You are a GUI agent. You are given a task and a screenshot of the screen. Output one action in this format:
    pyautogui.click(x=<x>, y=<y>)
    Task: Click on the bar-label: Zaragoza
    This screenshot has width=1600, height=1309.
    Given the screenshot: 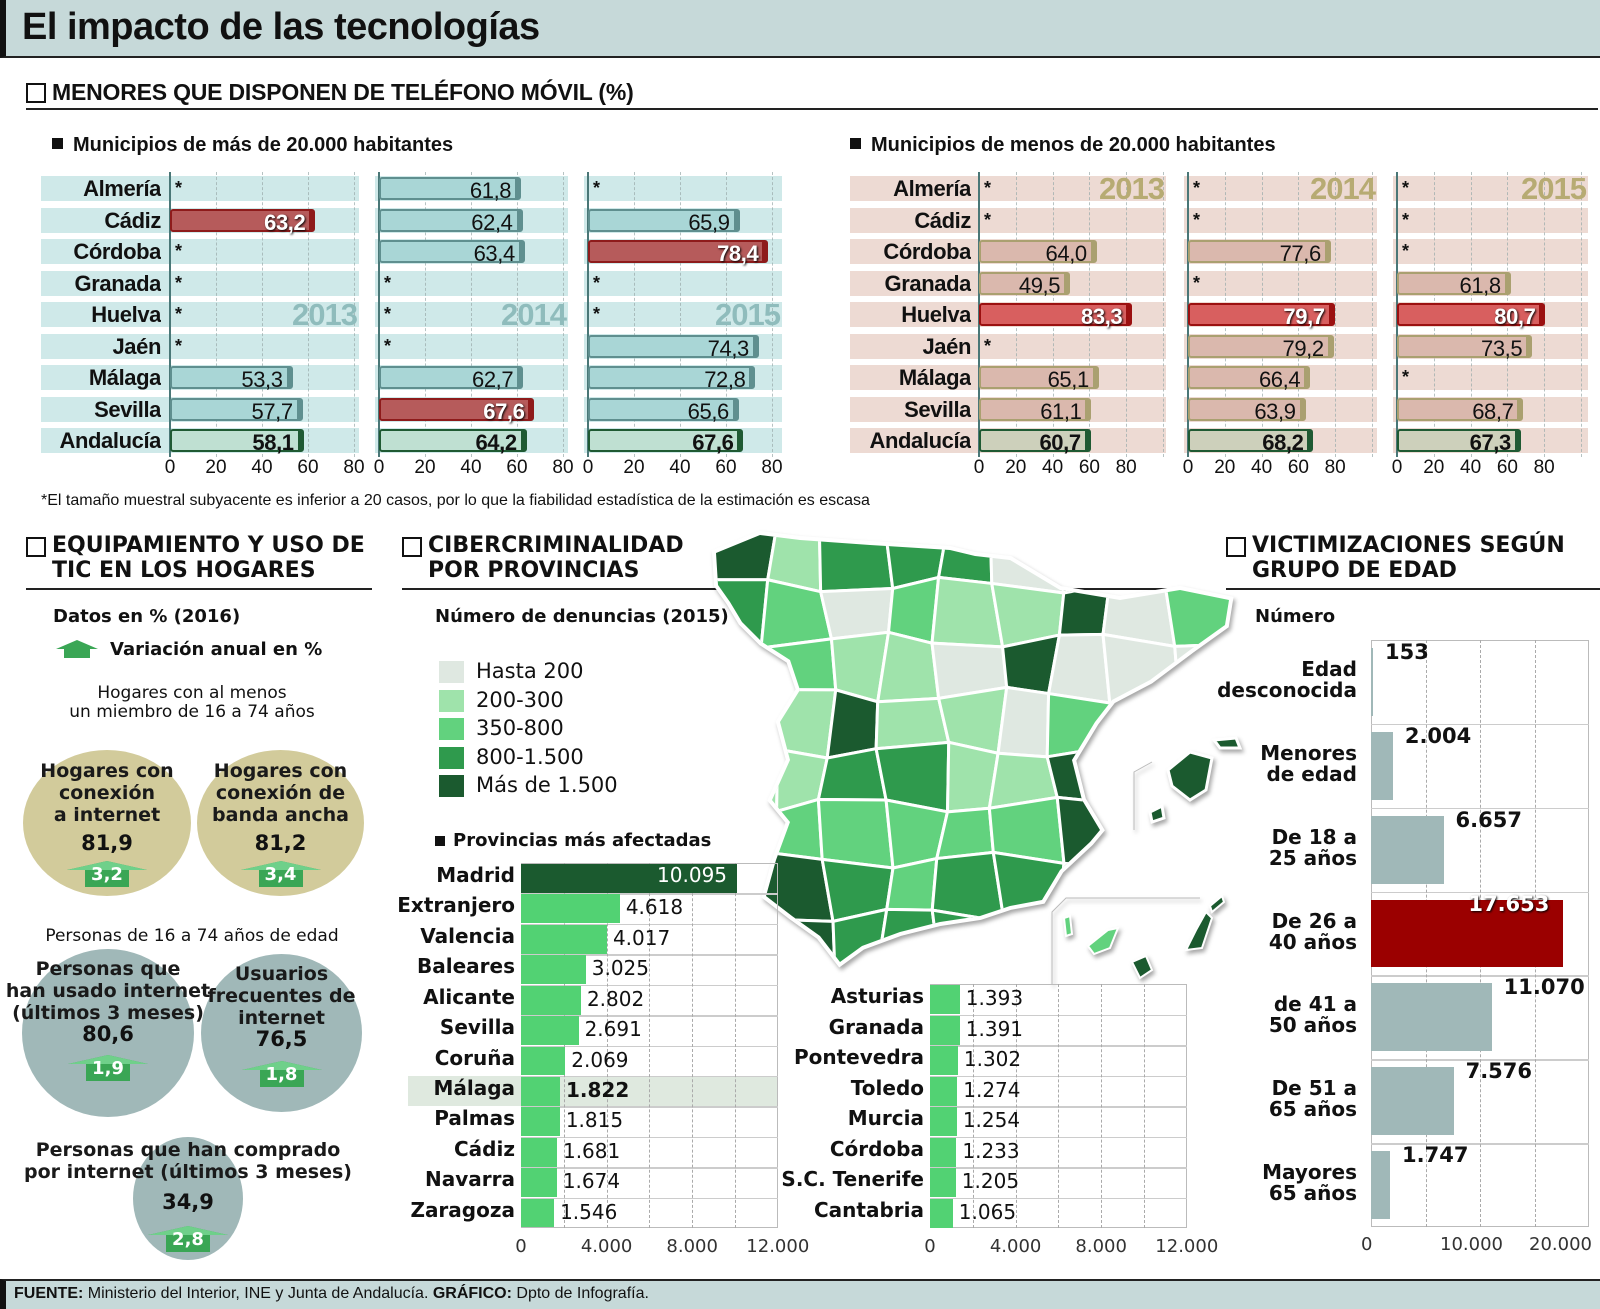 What is the action you would take?
    pyautogui.click(x=462, y=1209)
    